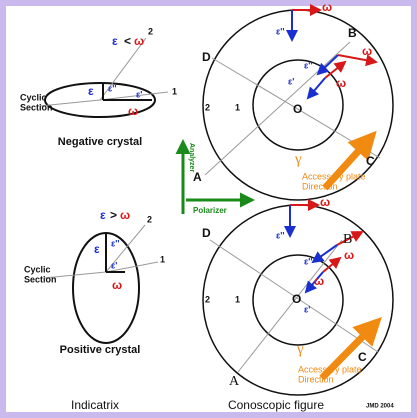 Image resolution: width=417 pixels, height=418 pixels. What do you see at coordinates (191, 157) in the screenshot?
I see `analyzer-label: Analyzer` at bounding box center [191, 157].